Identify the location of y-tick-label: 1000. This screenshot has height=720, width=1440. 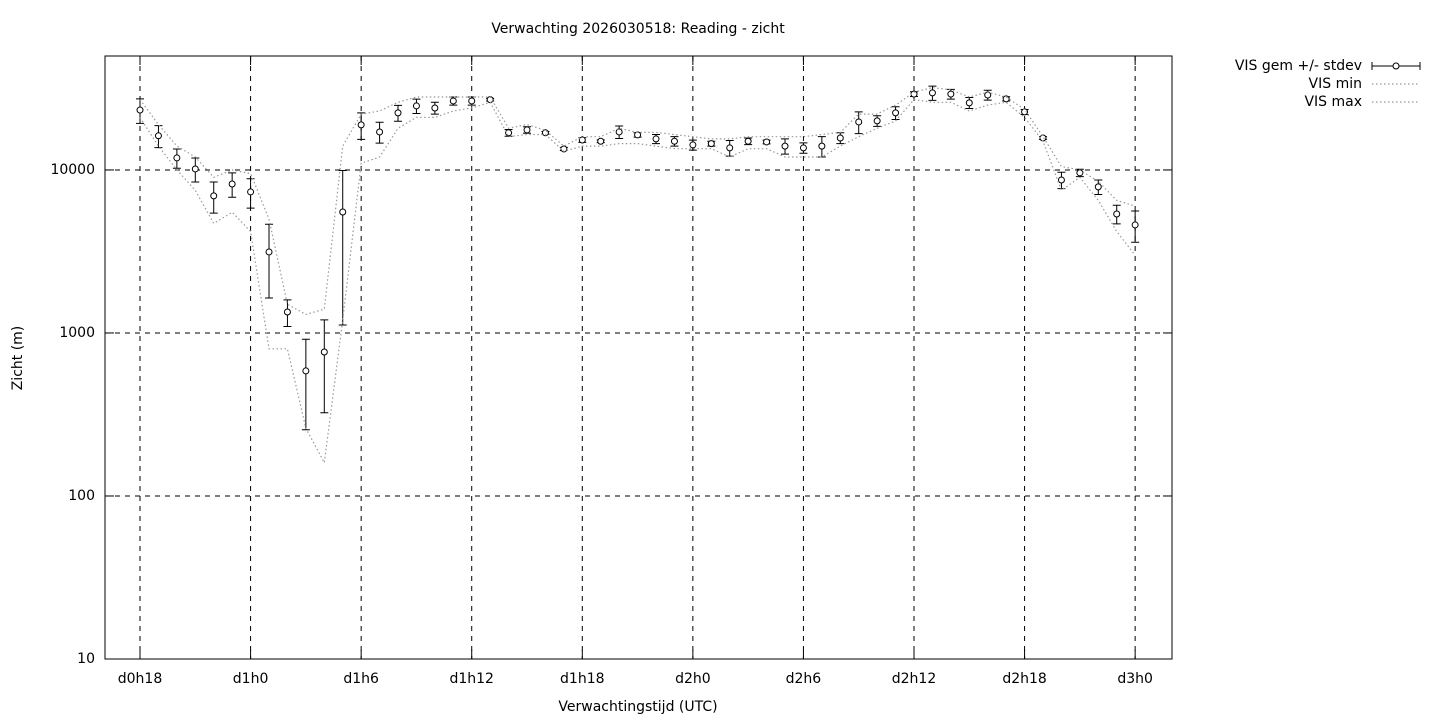
(77, 333).